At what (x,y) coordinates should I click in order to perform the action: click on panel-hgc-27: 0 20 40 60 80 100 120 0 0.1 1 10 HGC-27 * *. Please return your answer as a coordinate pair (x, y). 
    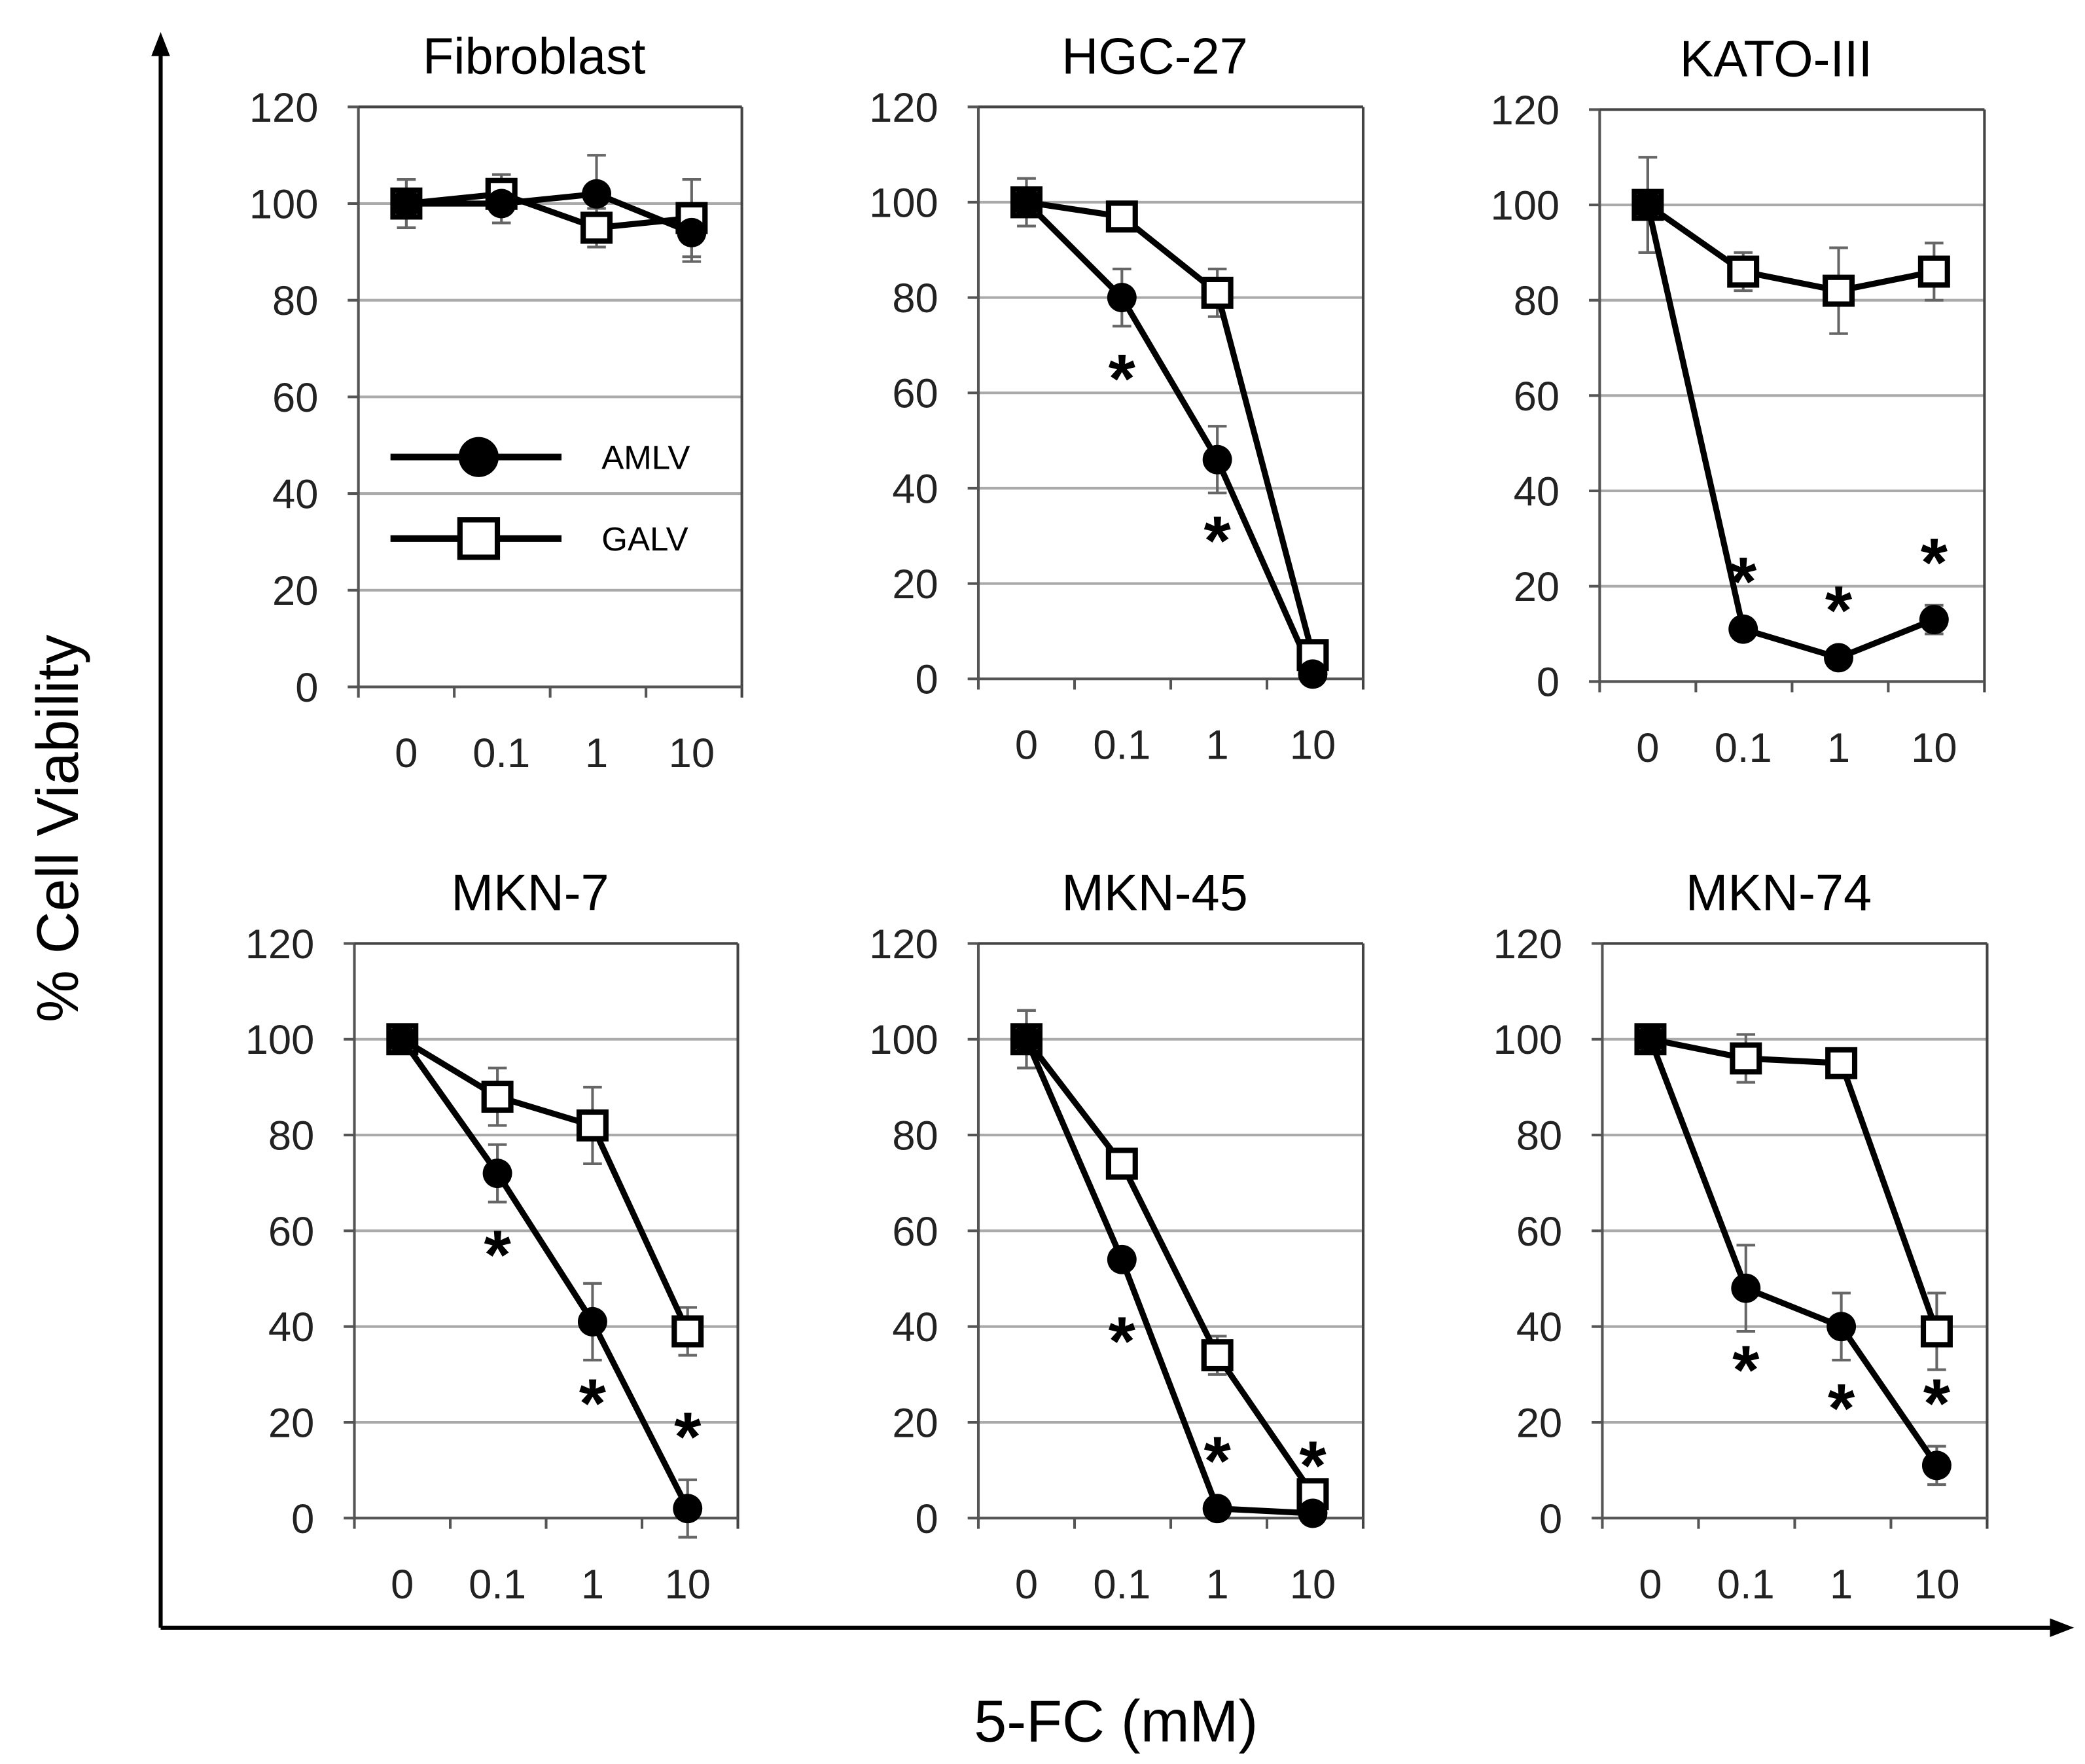
    Looking at the image, I should click on (1117, 398).